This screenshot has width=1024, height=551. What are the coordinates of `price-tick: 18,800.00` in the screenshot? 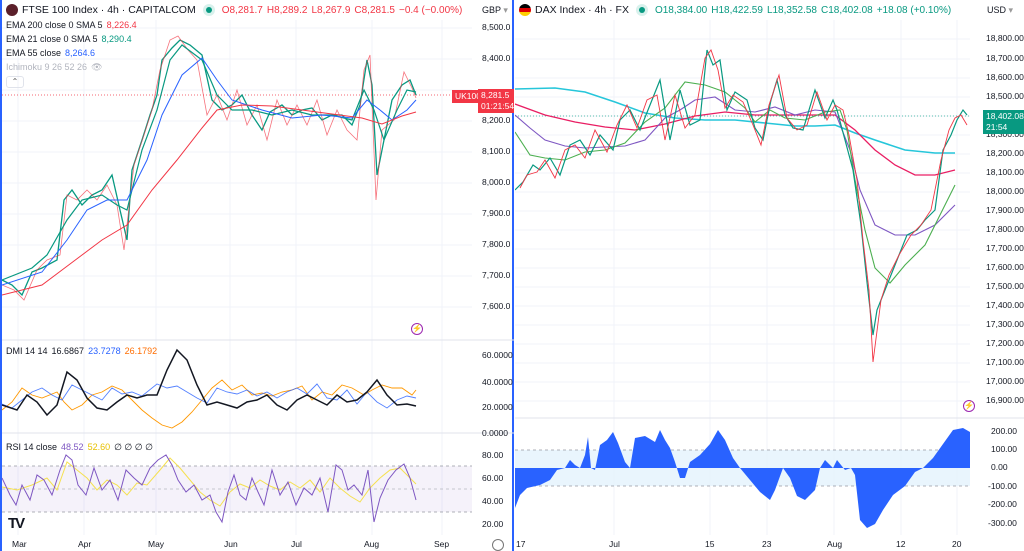 It's located at (1005, 38).